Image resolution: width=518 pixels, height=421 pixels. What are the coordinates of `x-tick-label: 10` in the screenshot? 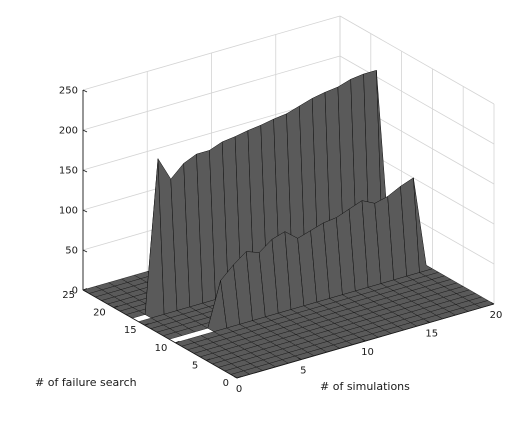 It's located at (367, 352).